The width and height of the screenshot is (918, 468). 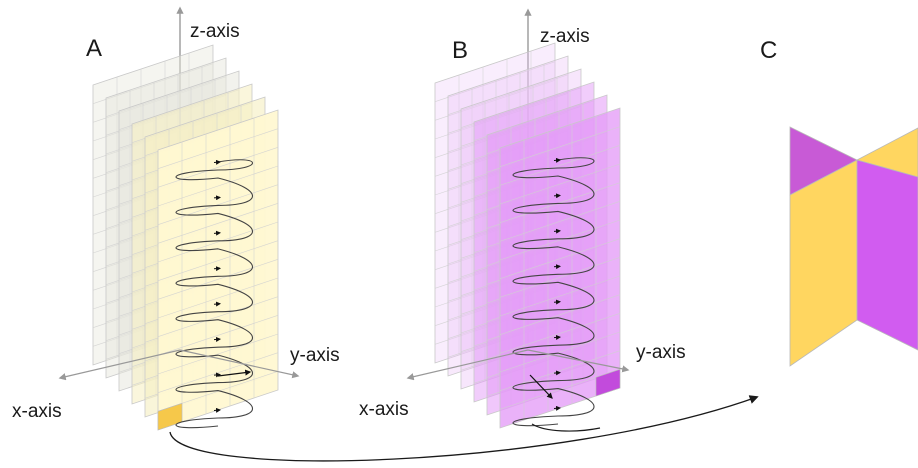 I want to click on panel-b-label: B, so click(x=460, y=50).